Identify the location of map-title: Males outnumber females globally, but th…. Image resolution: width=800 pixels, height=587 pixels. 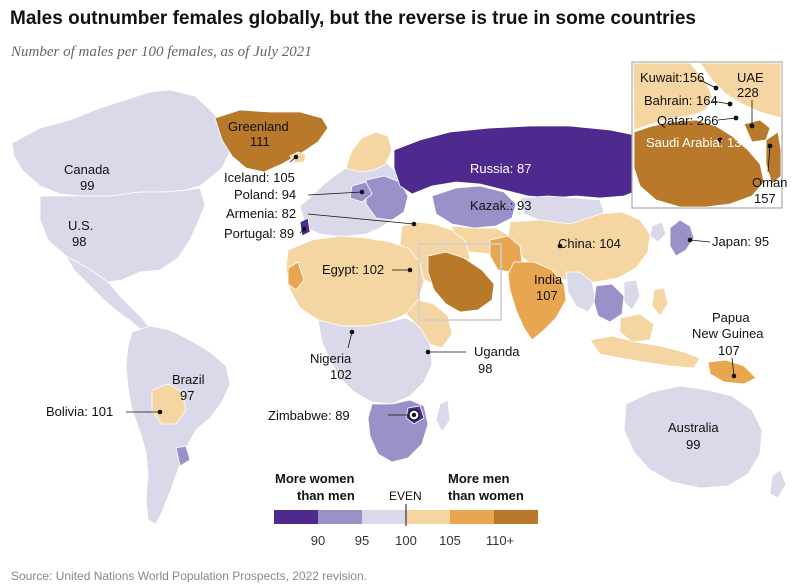
(353, 18).